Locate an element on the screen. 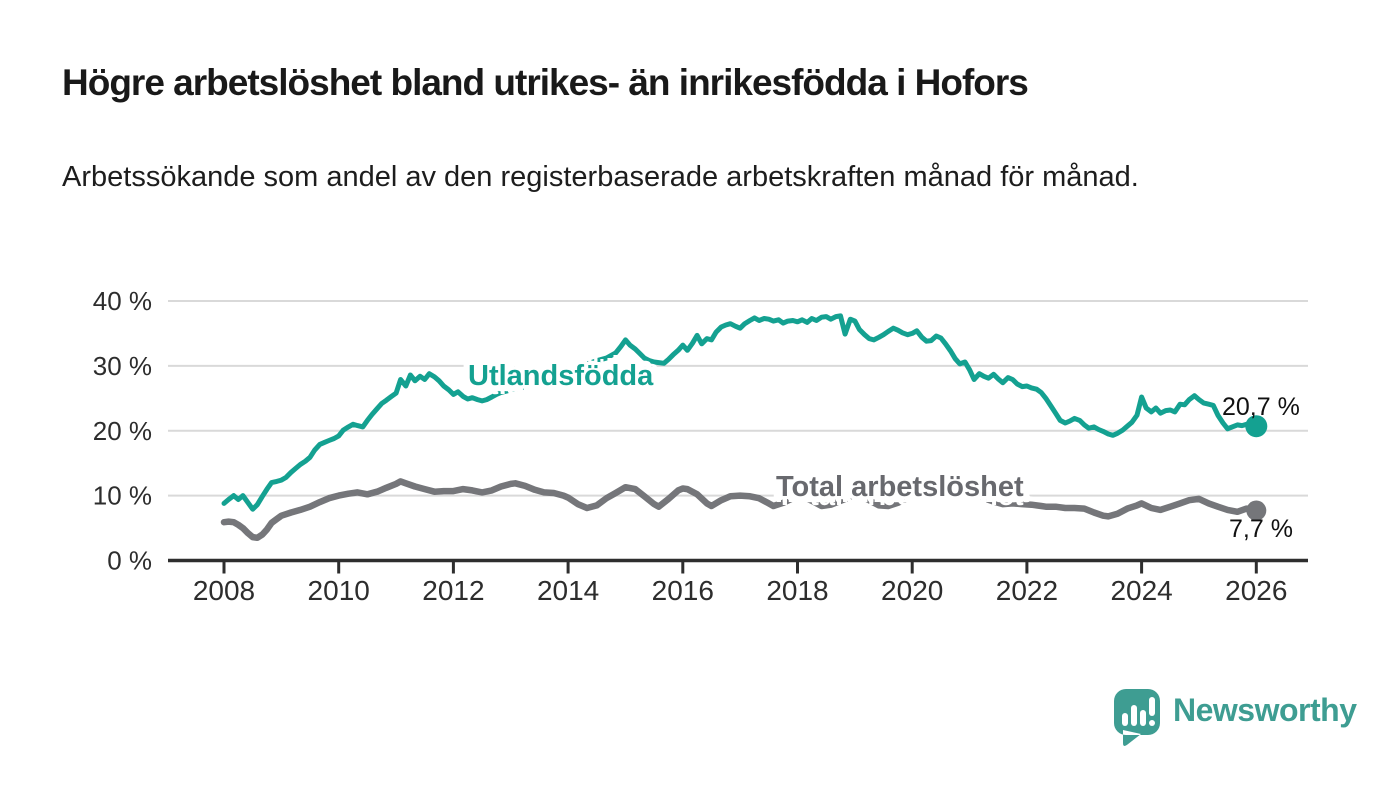  x-tick-label-2022: 2022 is located at coordinates (1027, 590).